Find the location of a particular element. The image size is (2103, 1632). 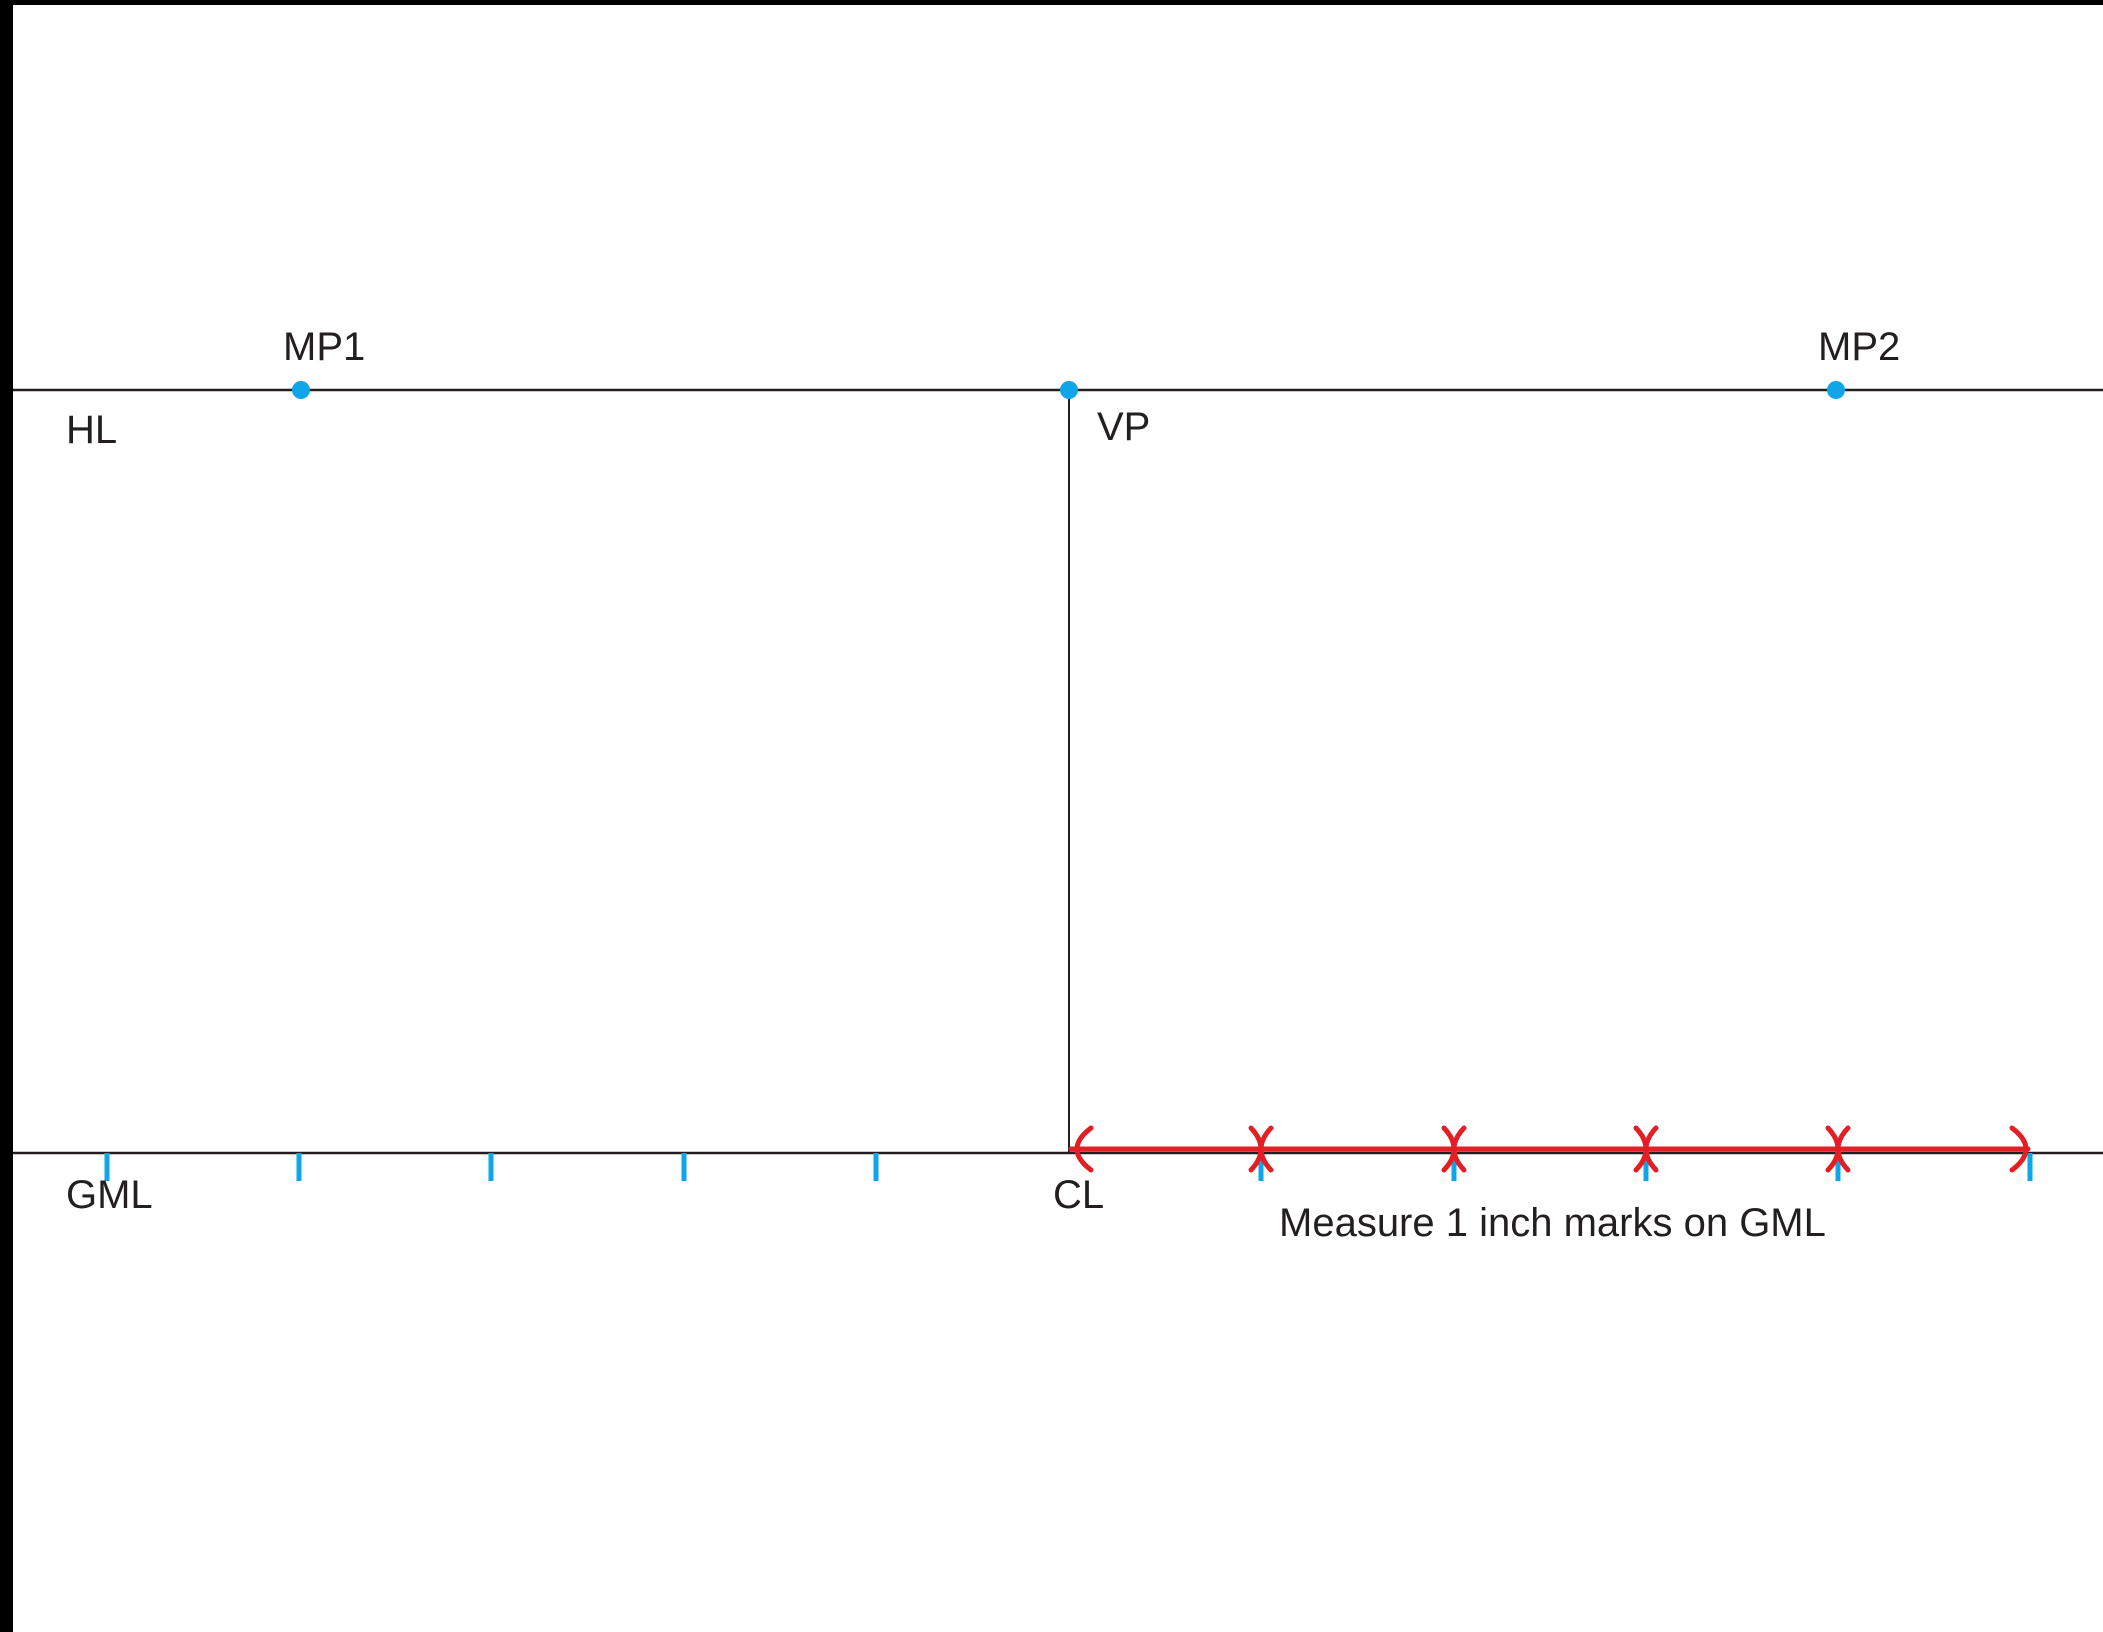

mp2-point is located at coordinates (1836, 390).